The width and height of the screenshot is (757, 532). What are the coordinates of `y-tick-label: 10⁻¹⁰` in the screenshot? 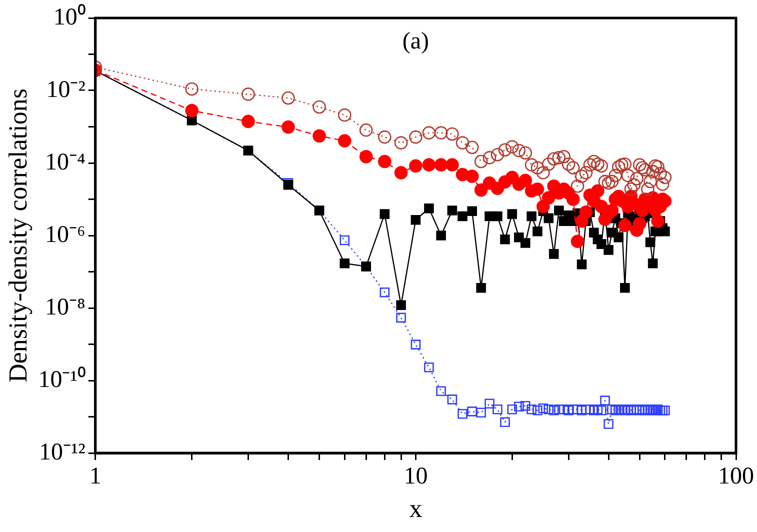 It's located at (62, 379).